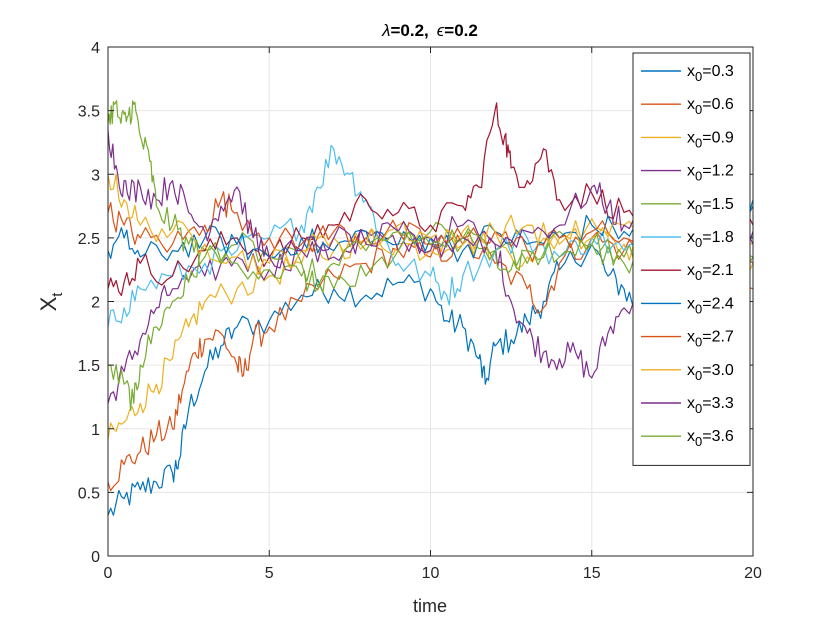  Describe the element at coordinates (89, 112) in the screenshot. I see `y-tick-label: 3.5` at that location.